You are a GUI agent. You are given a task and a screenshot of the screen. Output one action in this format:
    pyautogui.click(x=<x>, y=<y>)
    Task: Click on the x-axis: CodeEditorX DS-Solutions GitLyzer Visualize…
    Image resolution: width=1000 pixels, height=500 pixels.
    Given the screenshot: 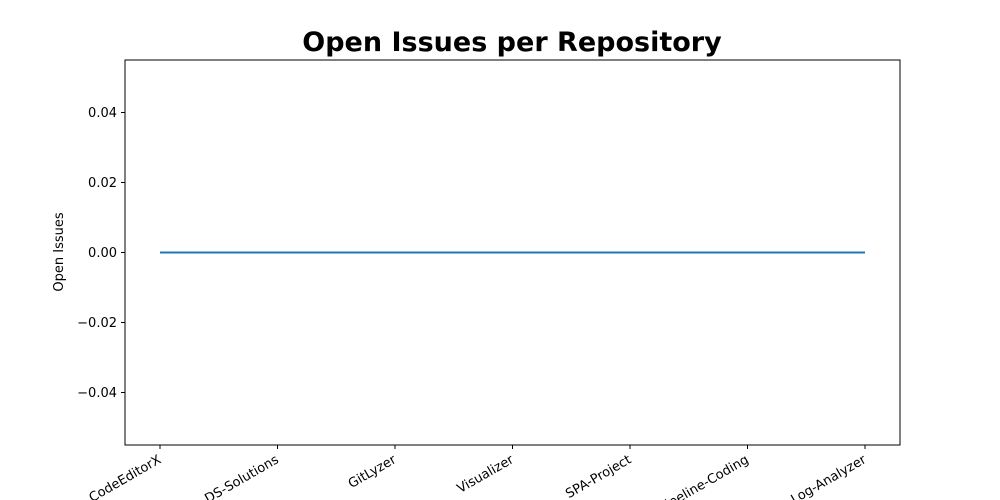 What is the action you would take?
    pyautogui.click(x=478, y=472)
    